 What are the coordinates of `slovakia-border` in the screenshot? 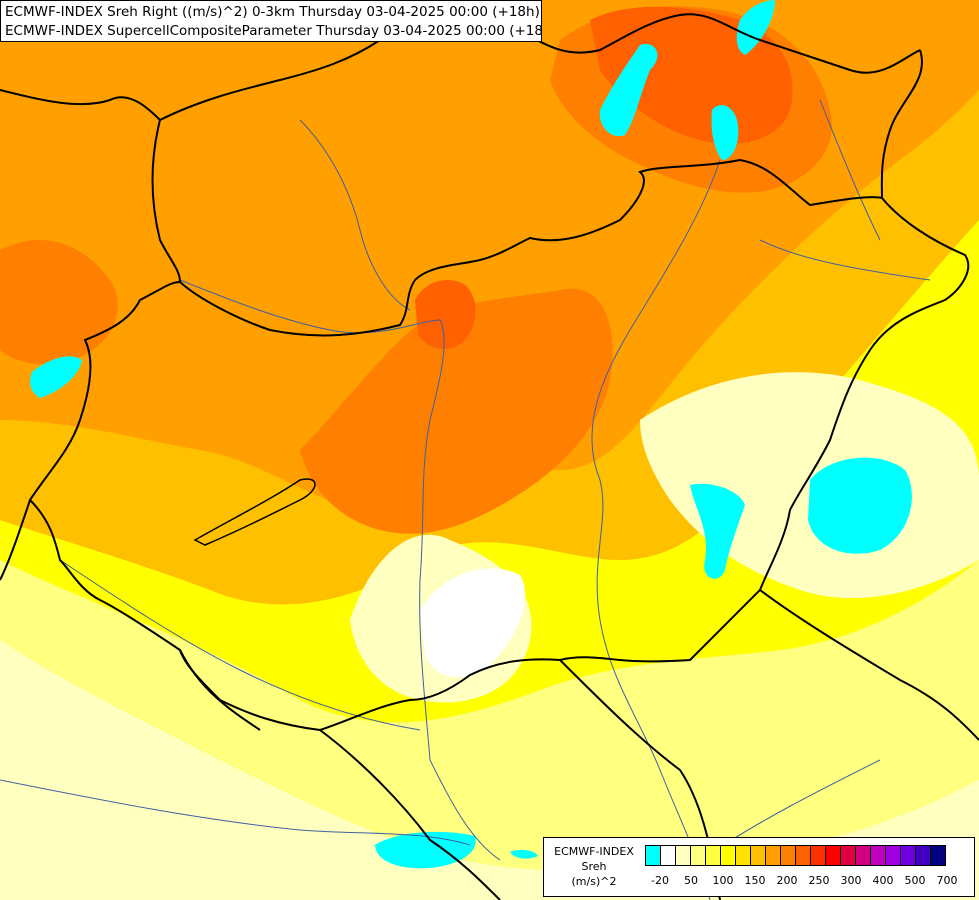 It's located at (710, 43).